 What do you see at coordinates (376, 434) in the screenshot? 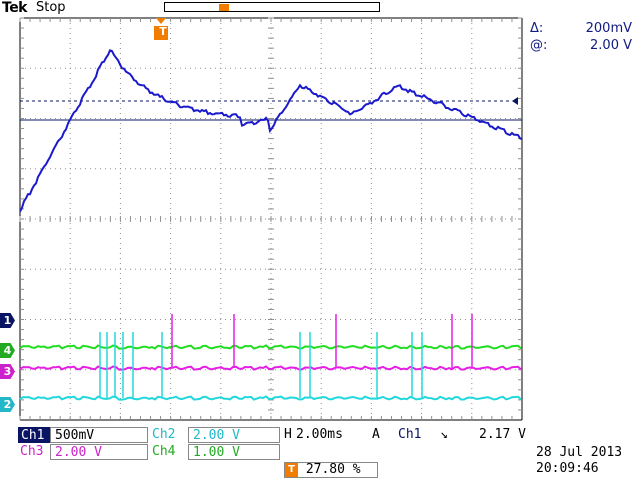
I see `acquisition-mode: A` at bounding box center [376, 434].